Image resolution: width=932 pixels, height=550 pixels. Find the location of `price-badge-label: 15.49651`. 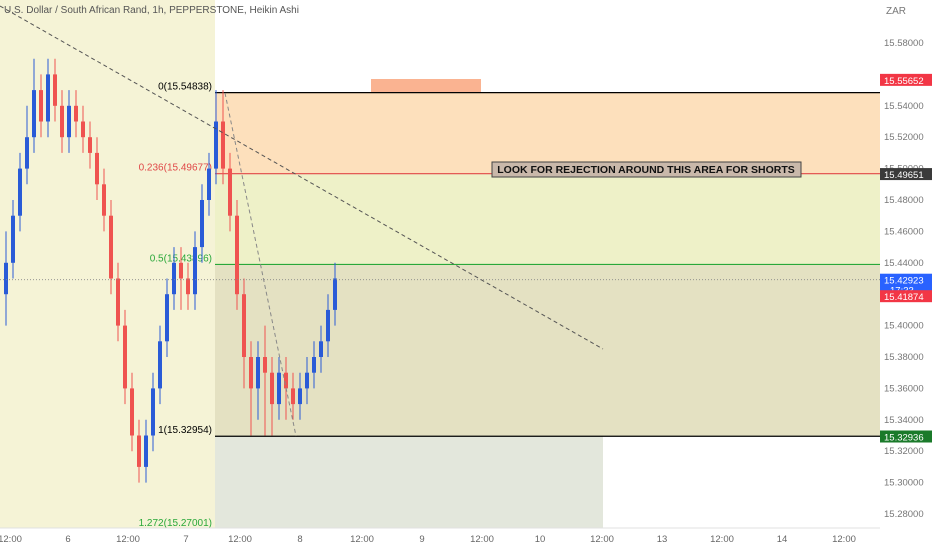

price-badge-label: 15.49651 is located at coordinates (904, 175).